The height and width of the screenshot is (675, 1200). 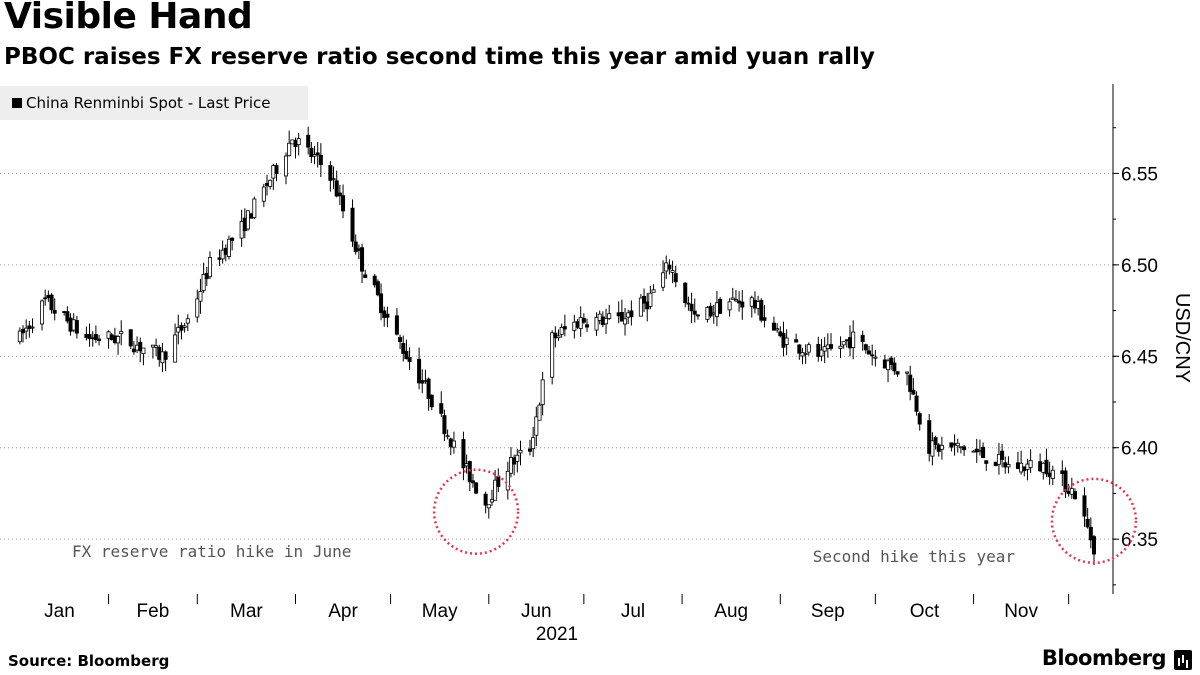 I want to click on x-tick-label: Feb, so click(x=153, y=611).